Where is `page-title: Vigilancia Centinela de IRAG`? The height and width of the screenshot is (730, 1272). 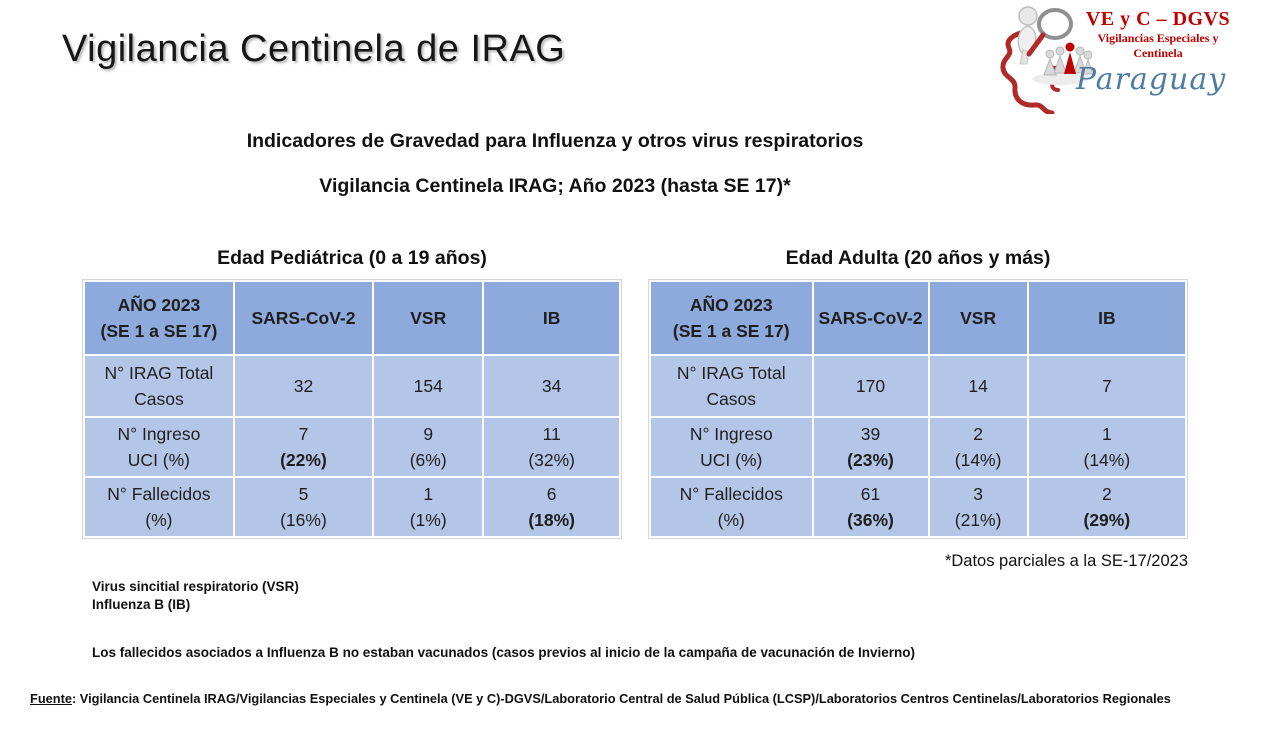 page-title: Vigilancia Centinela de IRAG is located at coordinates (314, 49).